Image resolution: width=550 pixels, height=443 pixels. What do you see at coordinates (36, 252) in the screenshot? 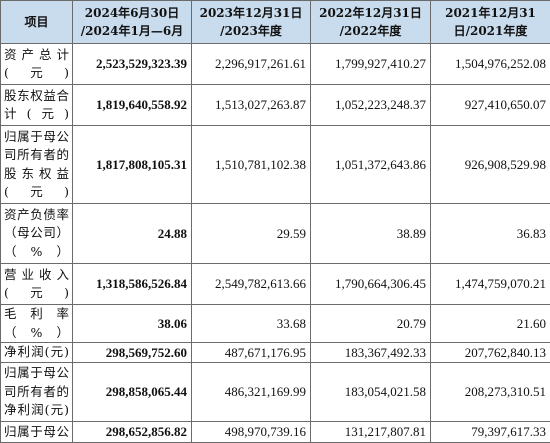
I see `row-label-line: （%）` at bounding box center [36, 252].